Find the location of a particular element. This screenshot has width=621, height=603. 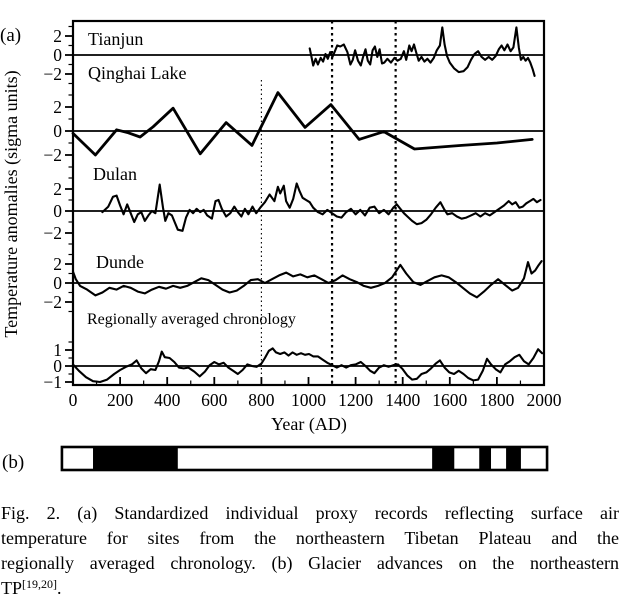

x-tick-label-600: 600 is located at coordinates (214, 400).